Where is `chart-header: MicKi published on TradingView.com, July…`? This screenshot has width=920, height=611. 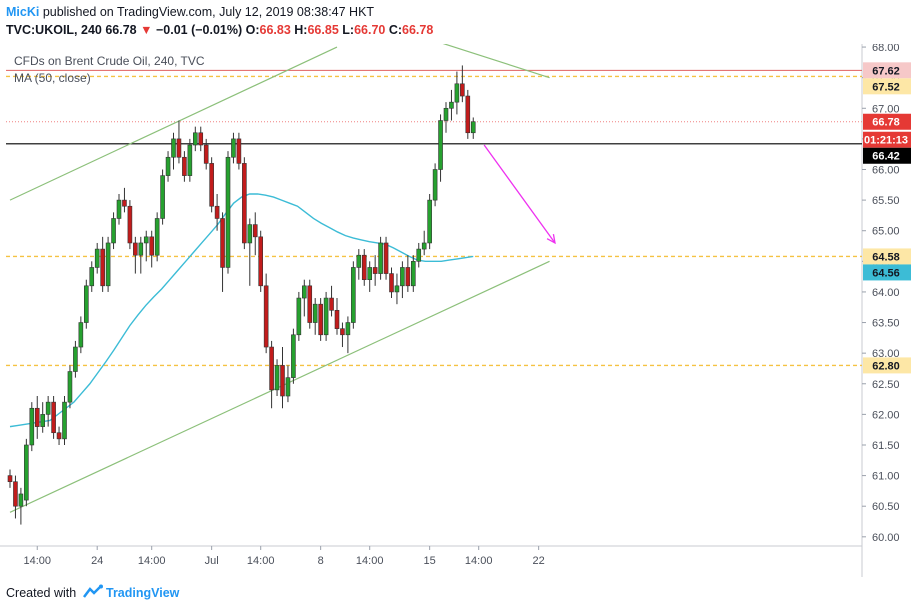 chart-header: MicKi published on TradingView.com, July… is located at coordinates (460, 22).